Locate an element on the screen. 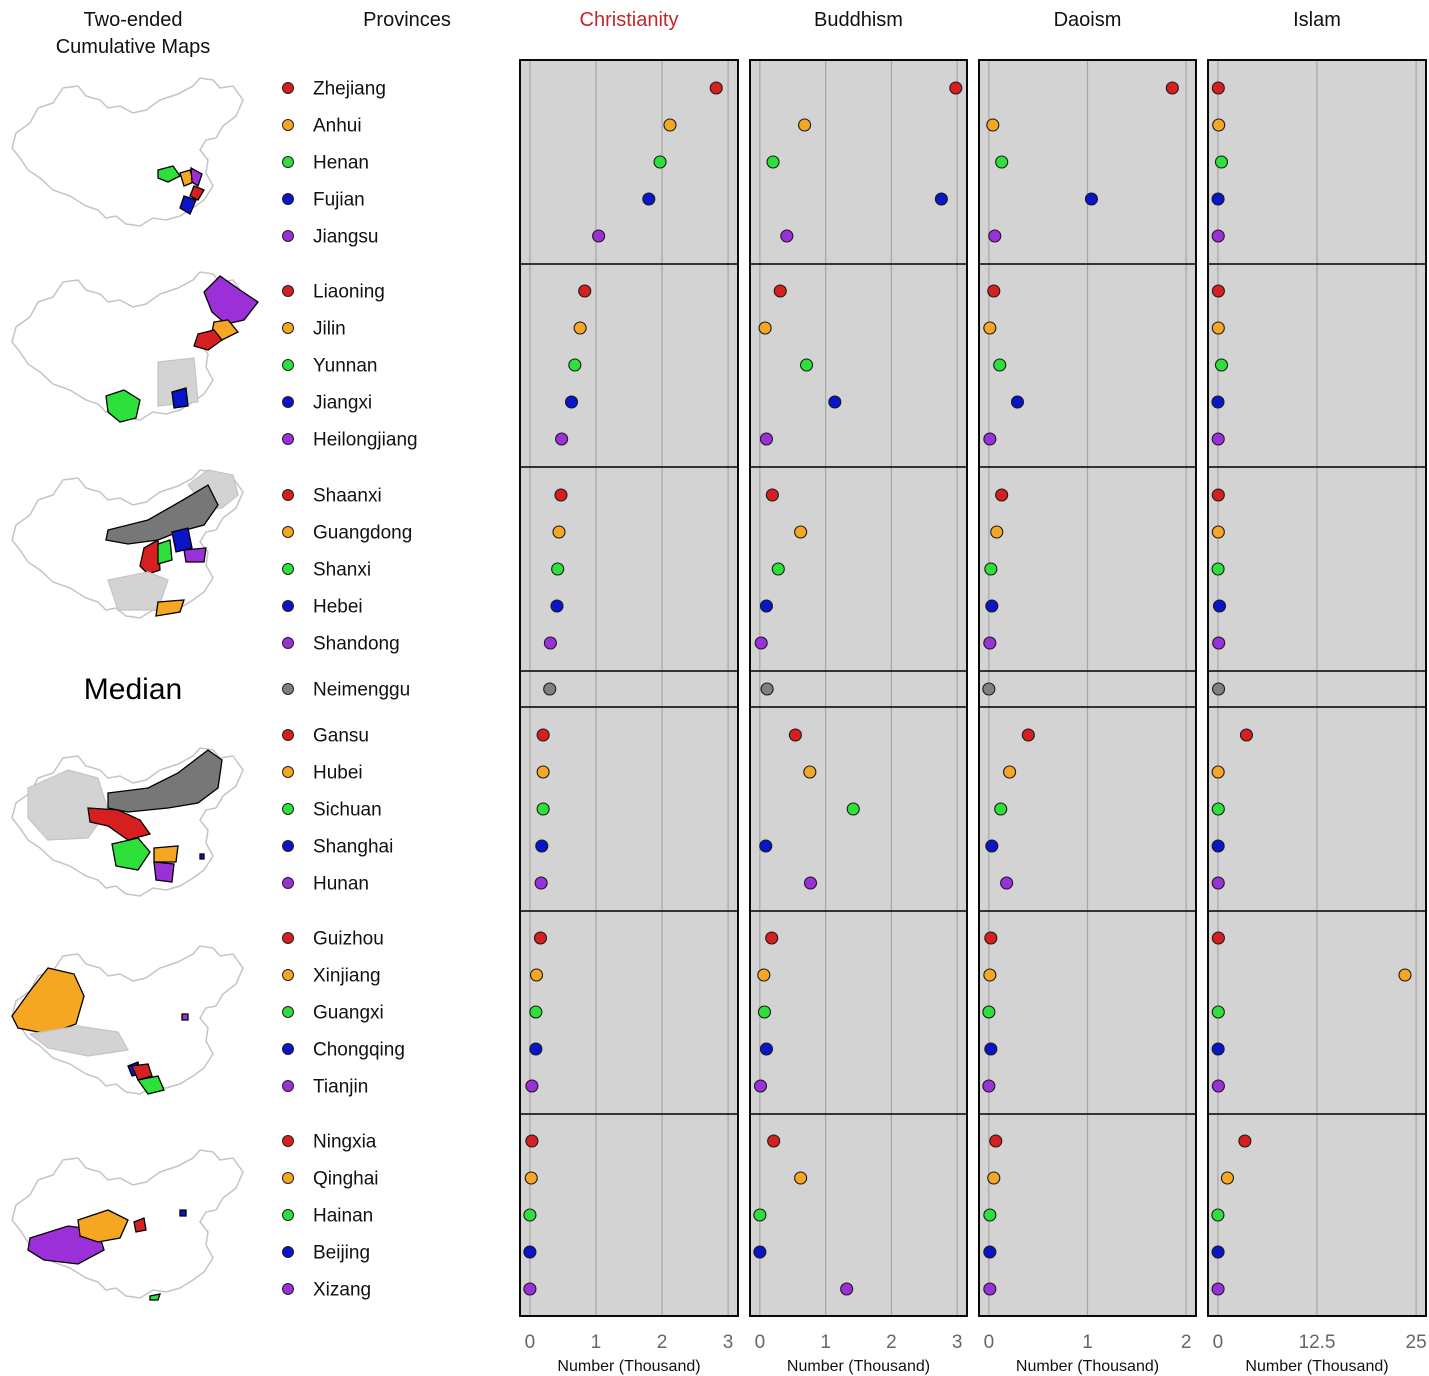 The image size is (1429, 1376). median-label: Median is located at coordinates (133, 689).